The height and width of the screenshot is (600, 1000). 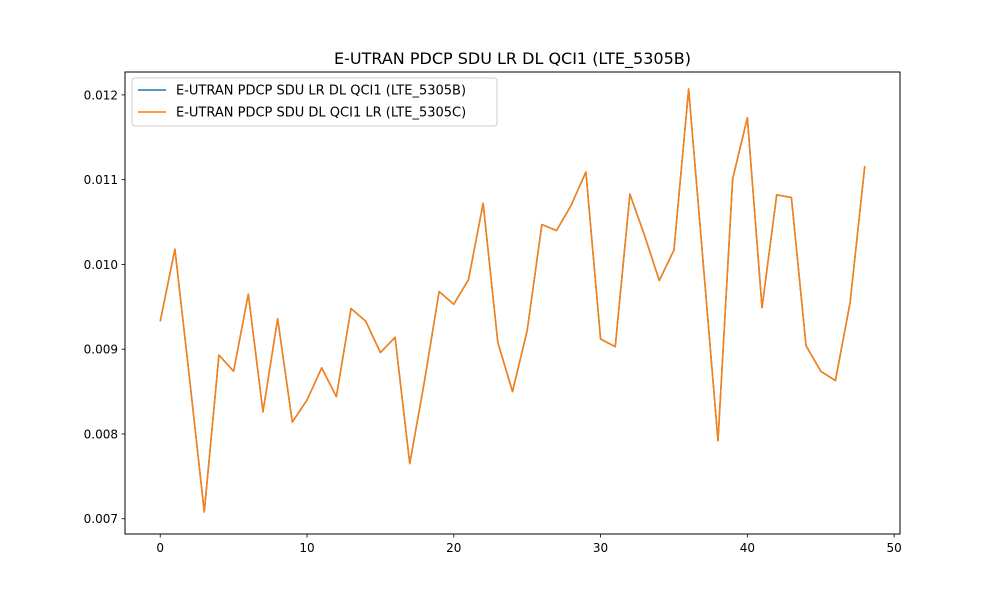 I want to click on x-tick-label: 50, so click(x=893, y=548).